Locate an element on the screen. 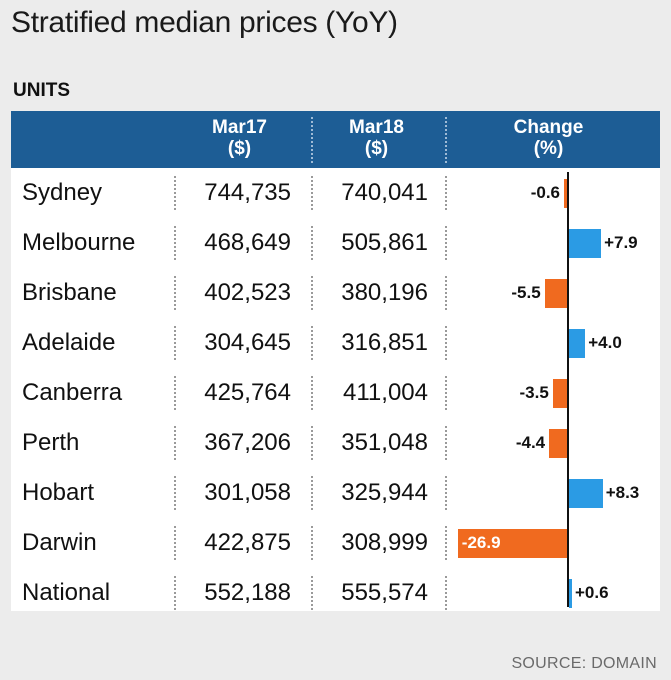 The width and height of the screenshot is (671, 680). row-mar18-value: 555,574 is located at coordinates (384, 592).